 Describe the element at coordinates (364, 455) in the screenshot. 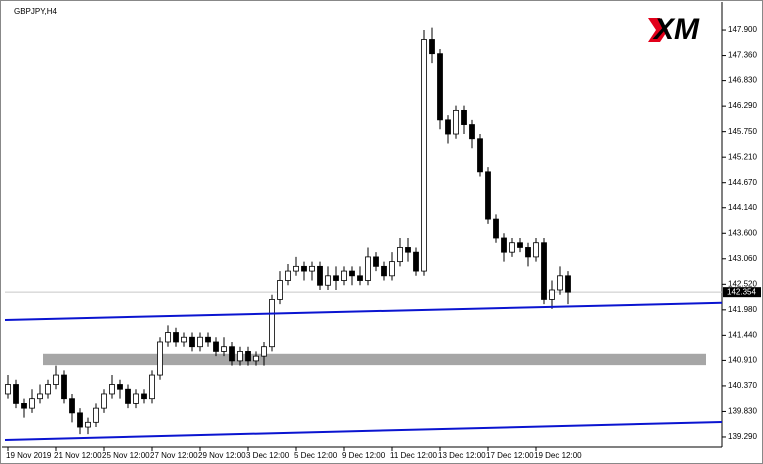

I see `x-tick-label: 9 Dec 12:00` at that location.